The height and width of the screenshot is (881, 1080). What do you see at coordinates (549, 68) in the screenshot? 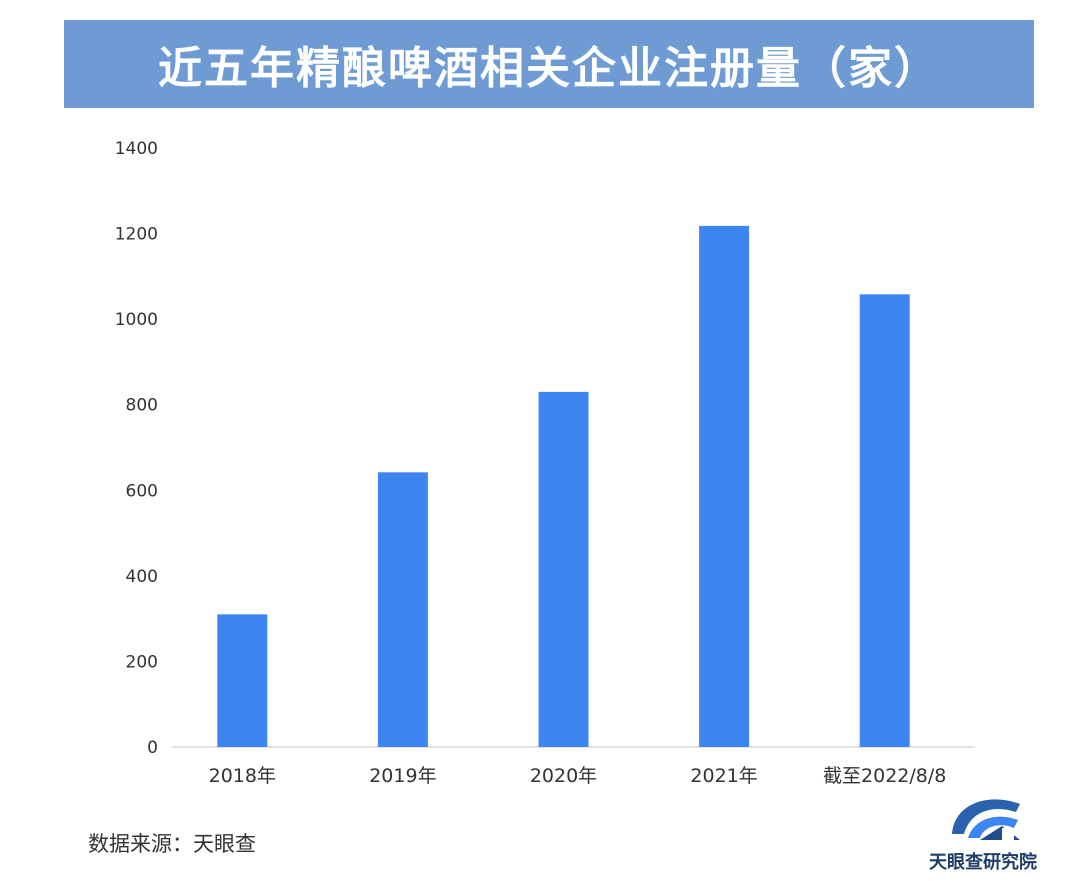
I see `chart-title: 近五年精酿啤酒相关企业注册量（家）` at bounding box center [549, 68].